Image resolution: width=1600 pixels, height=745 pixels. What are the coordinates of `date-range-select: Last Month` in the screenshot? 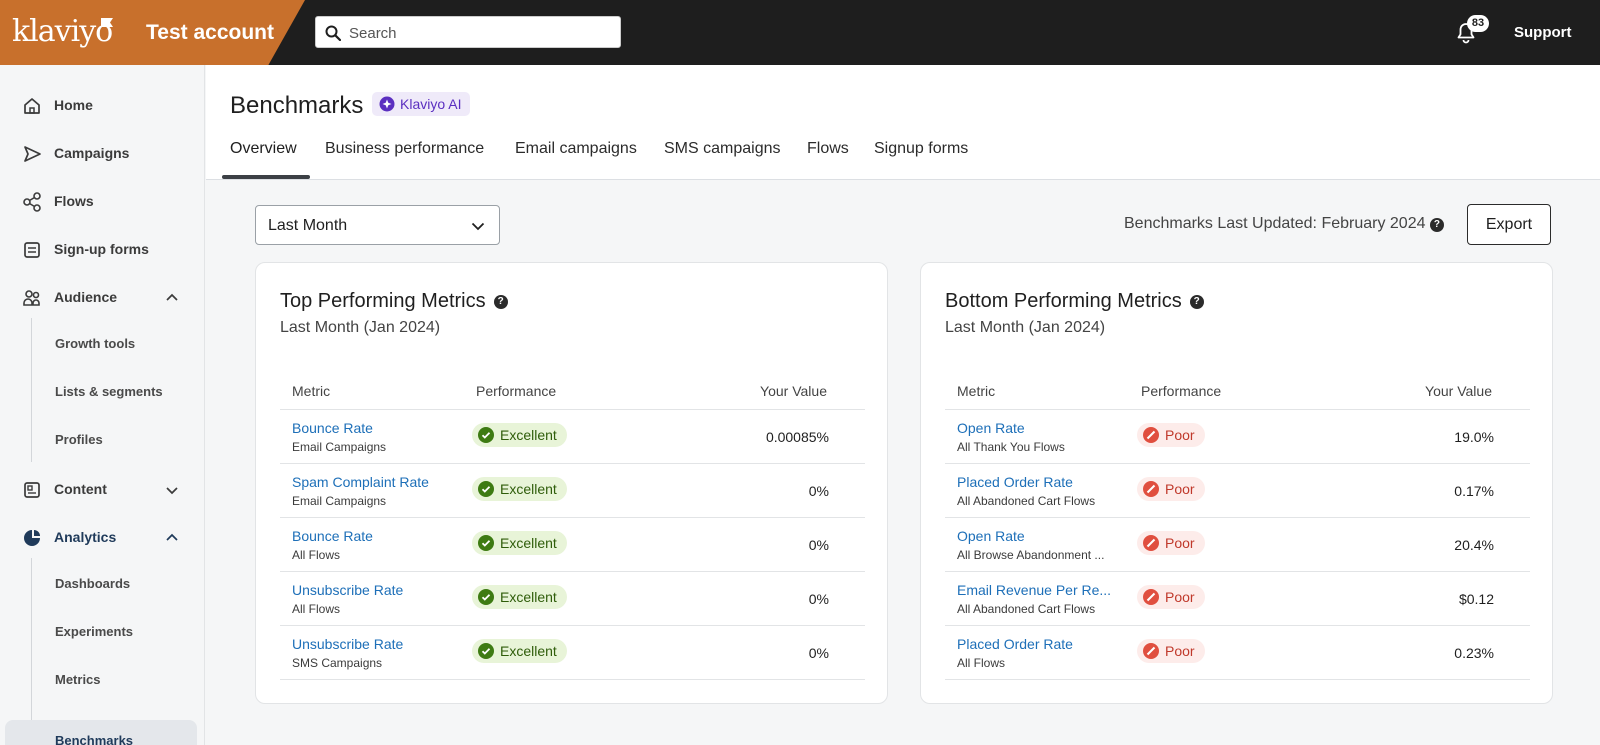 It's located at (377, 225).